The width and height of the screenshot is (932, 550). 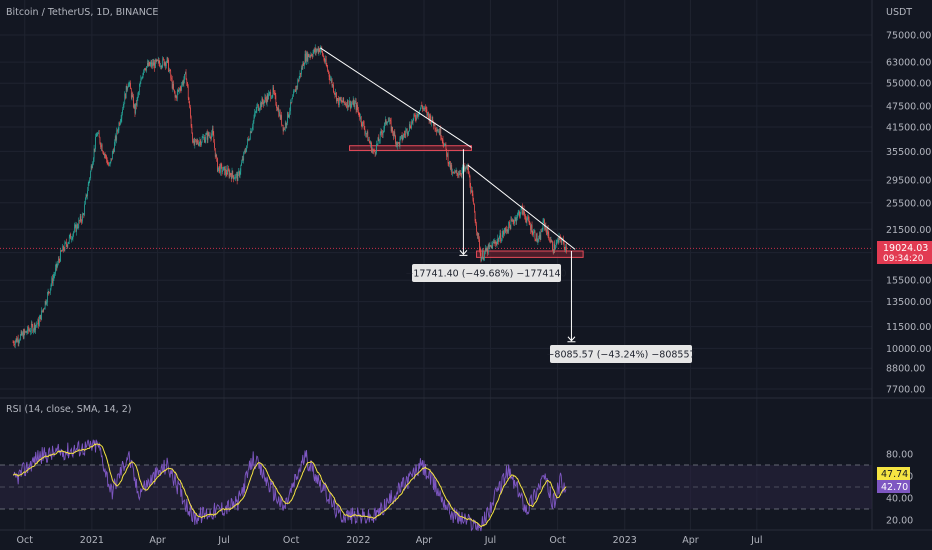 What do you see at coordinates (486, 273) in the screenshot?
I see `measure-label-1: −17741.40 (−49.68%) −1774140` at bounding box center [486, 273].